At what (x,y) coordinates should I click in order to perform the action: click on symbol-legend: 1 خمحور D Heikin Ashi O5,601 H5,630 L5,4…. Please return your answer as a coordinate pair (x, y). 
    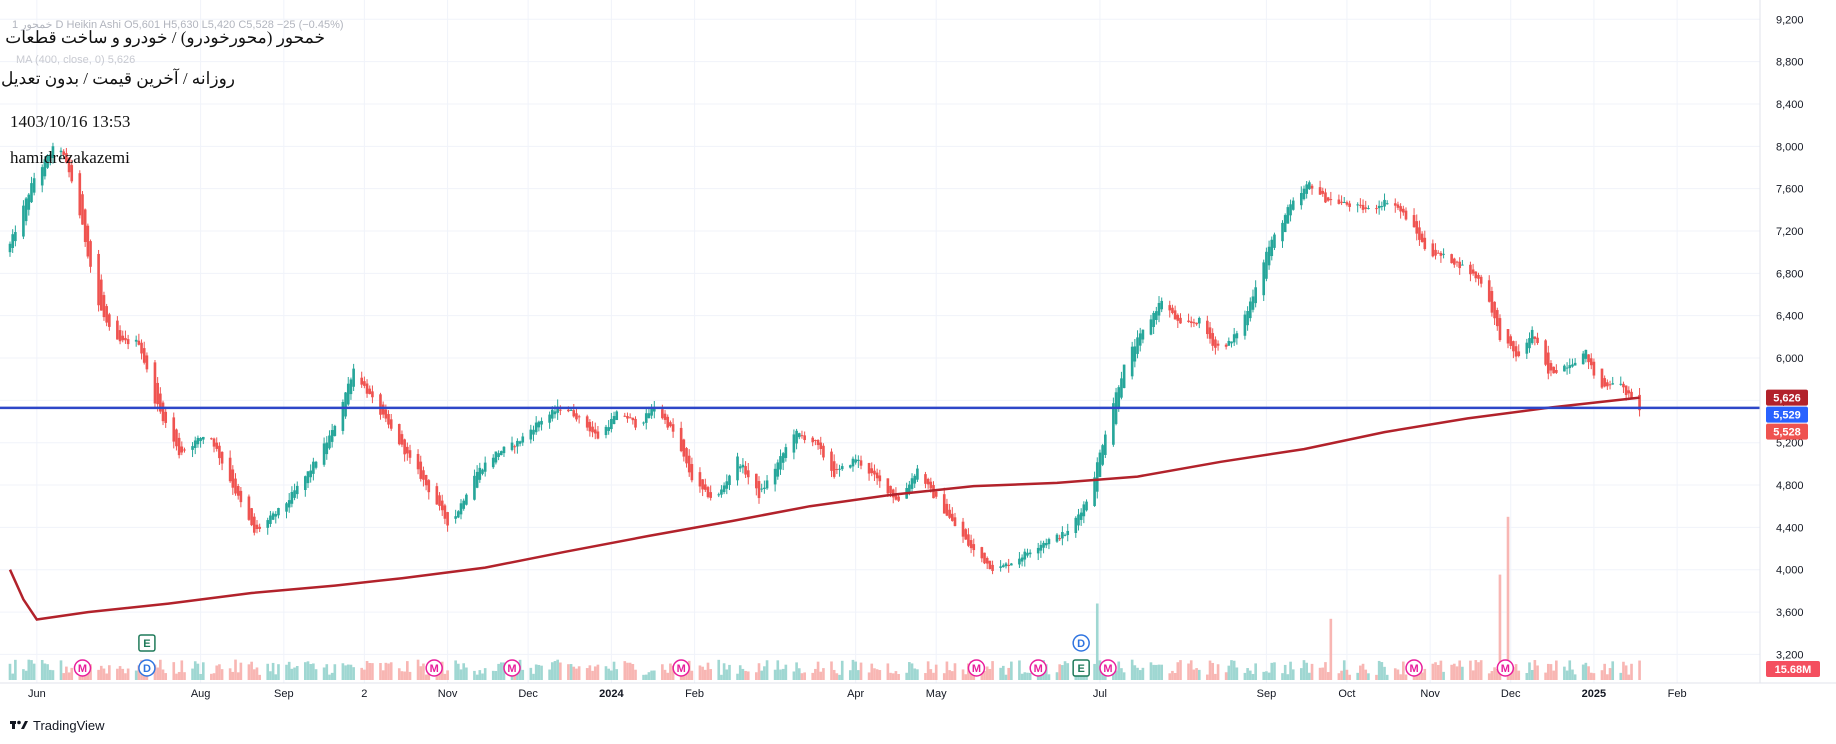
    Looking at the image, I should click on (178, 25).